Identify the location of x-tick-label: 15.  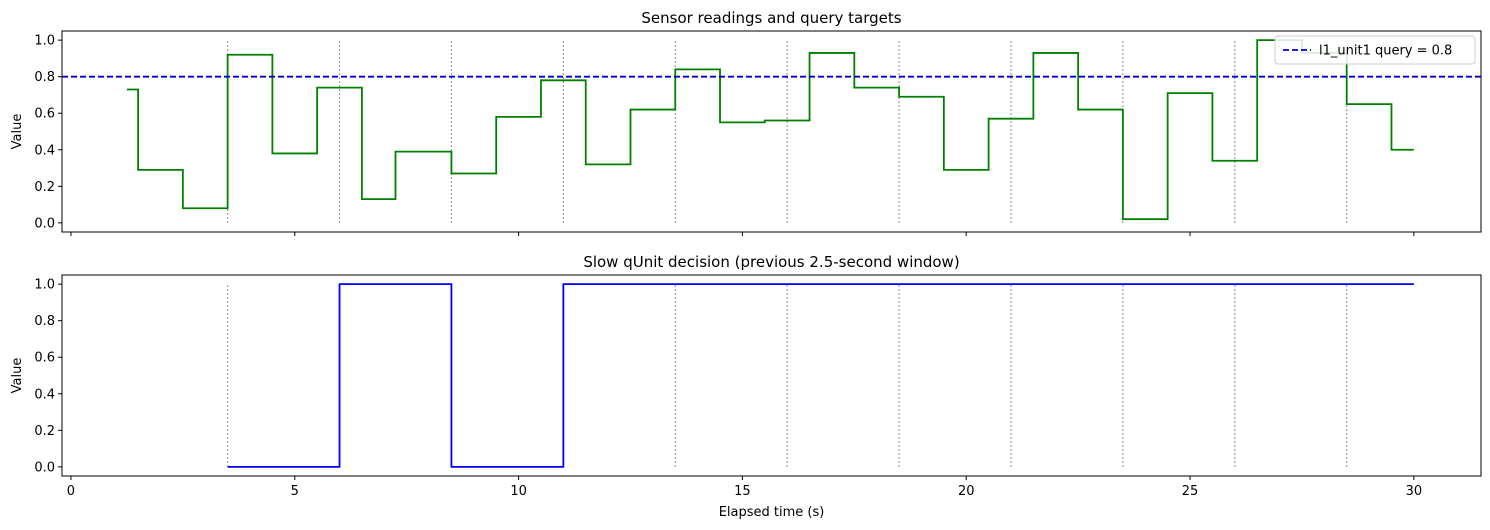
(742, 491).